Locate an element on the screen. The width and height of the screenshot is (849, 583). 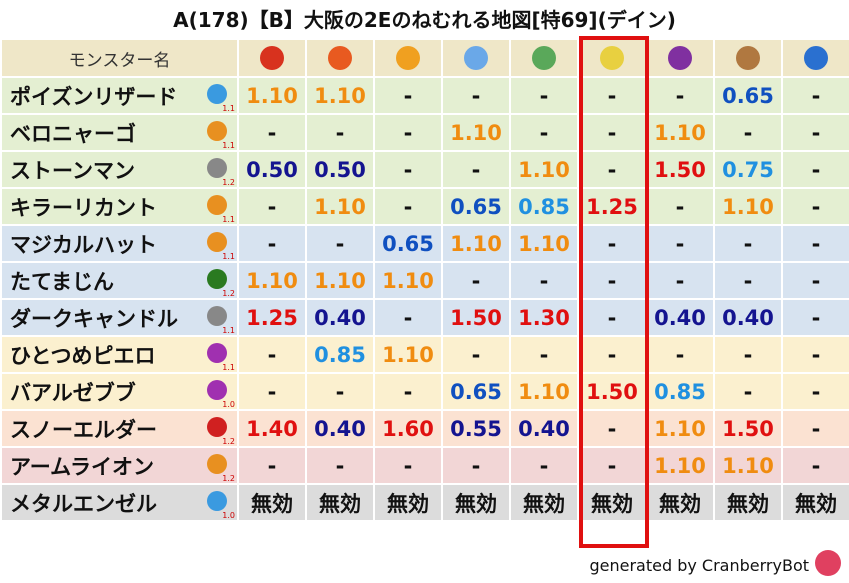
monster-name: たてまじん 1.2 is located at coordinates (119, 280).